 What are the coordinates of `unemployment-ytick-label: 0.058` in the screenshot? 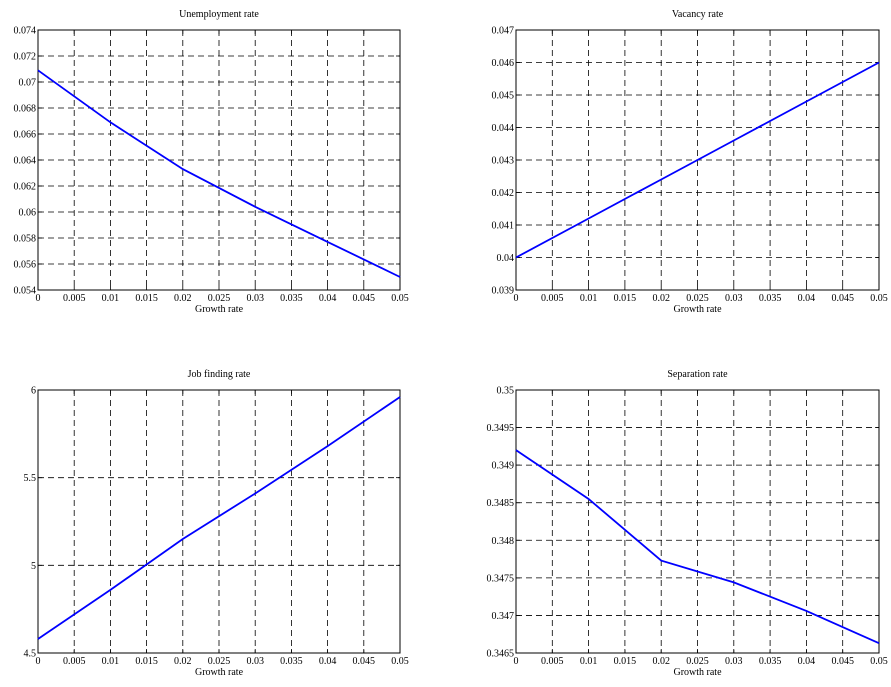 It's located at (25, 239).